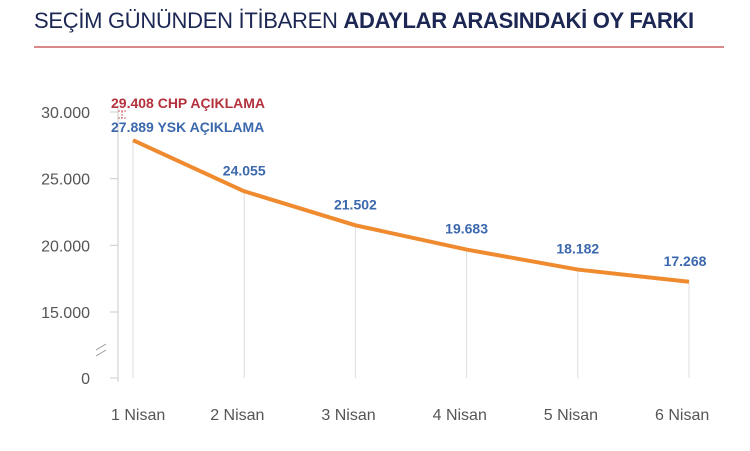 This screenshot has height=451, width=750. What do you see at coordinates (682, 415) in the screenshot?
I see `x-tick-label: 6 Nisan` at bounding box center [682, 415].